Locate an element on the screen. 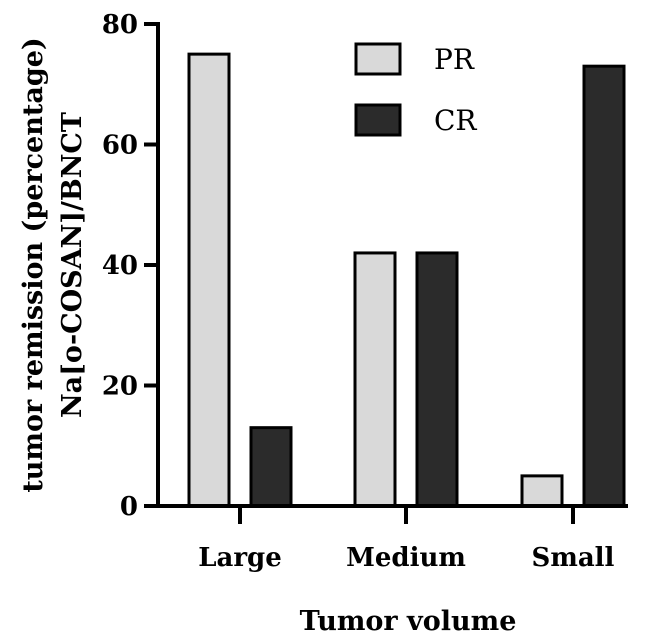 This screenshot has height=640, width=660. y-tick-label-40: 40 is located at coordinates (120, 266).